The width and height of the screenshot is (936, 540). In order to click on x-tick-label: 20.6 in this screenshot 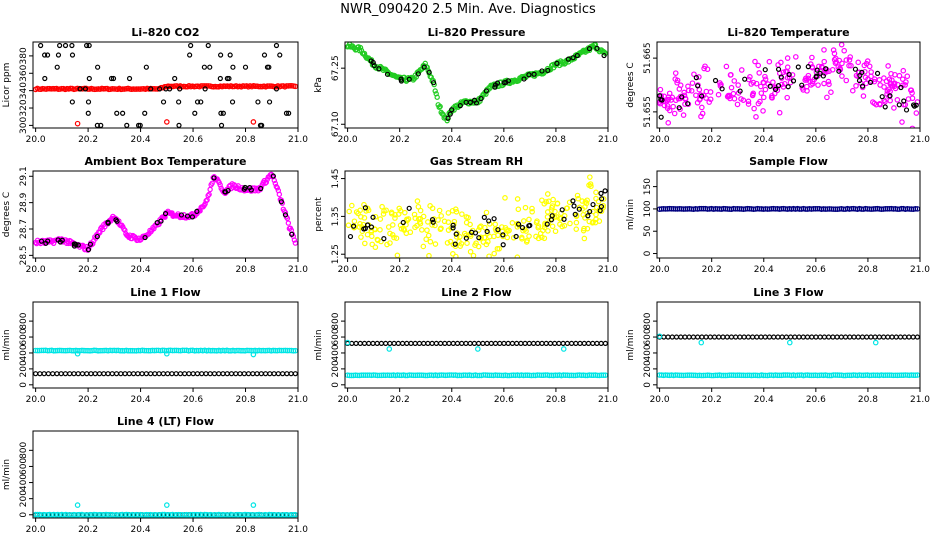, I will do `click(193, 530)`.